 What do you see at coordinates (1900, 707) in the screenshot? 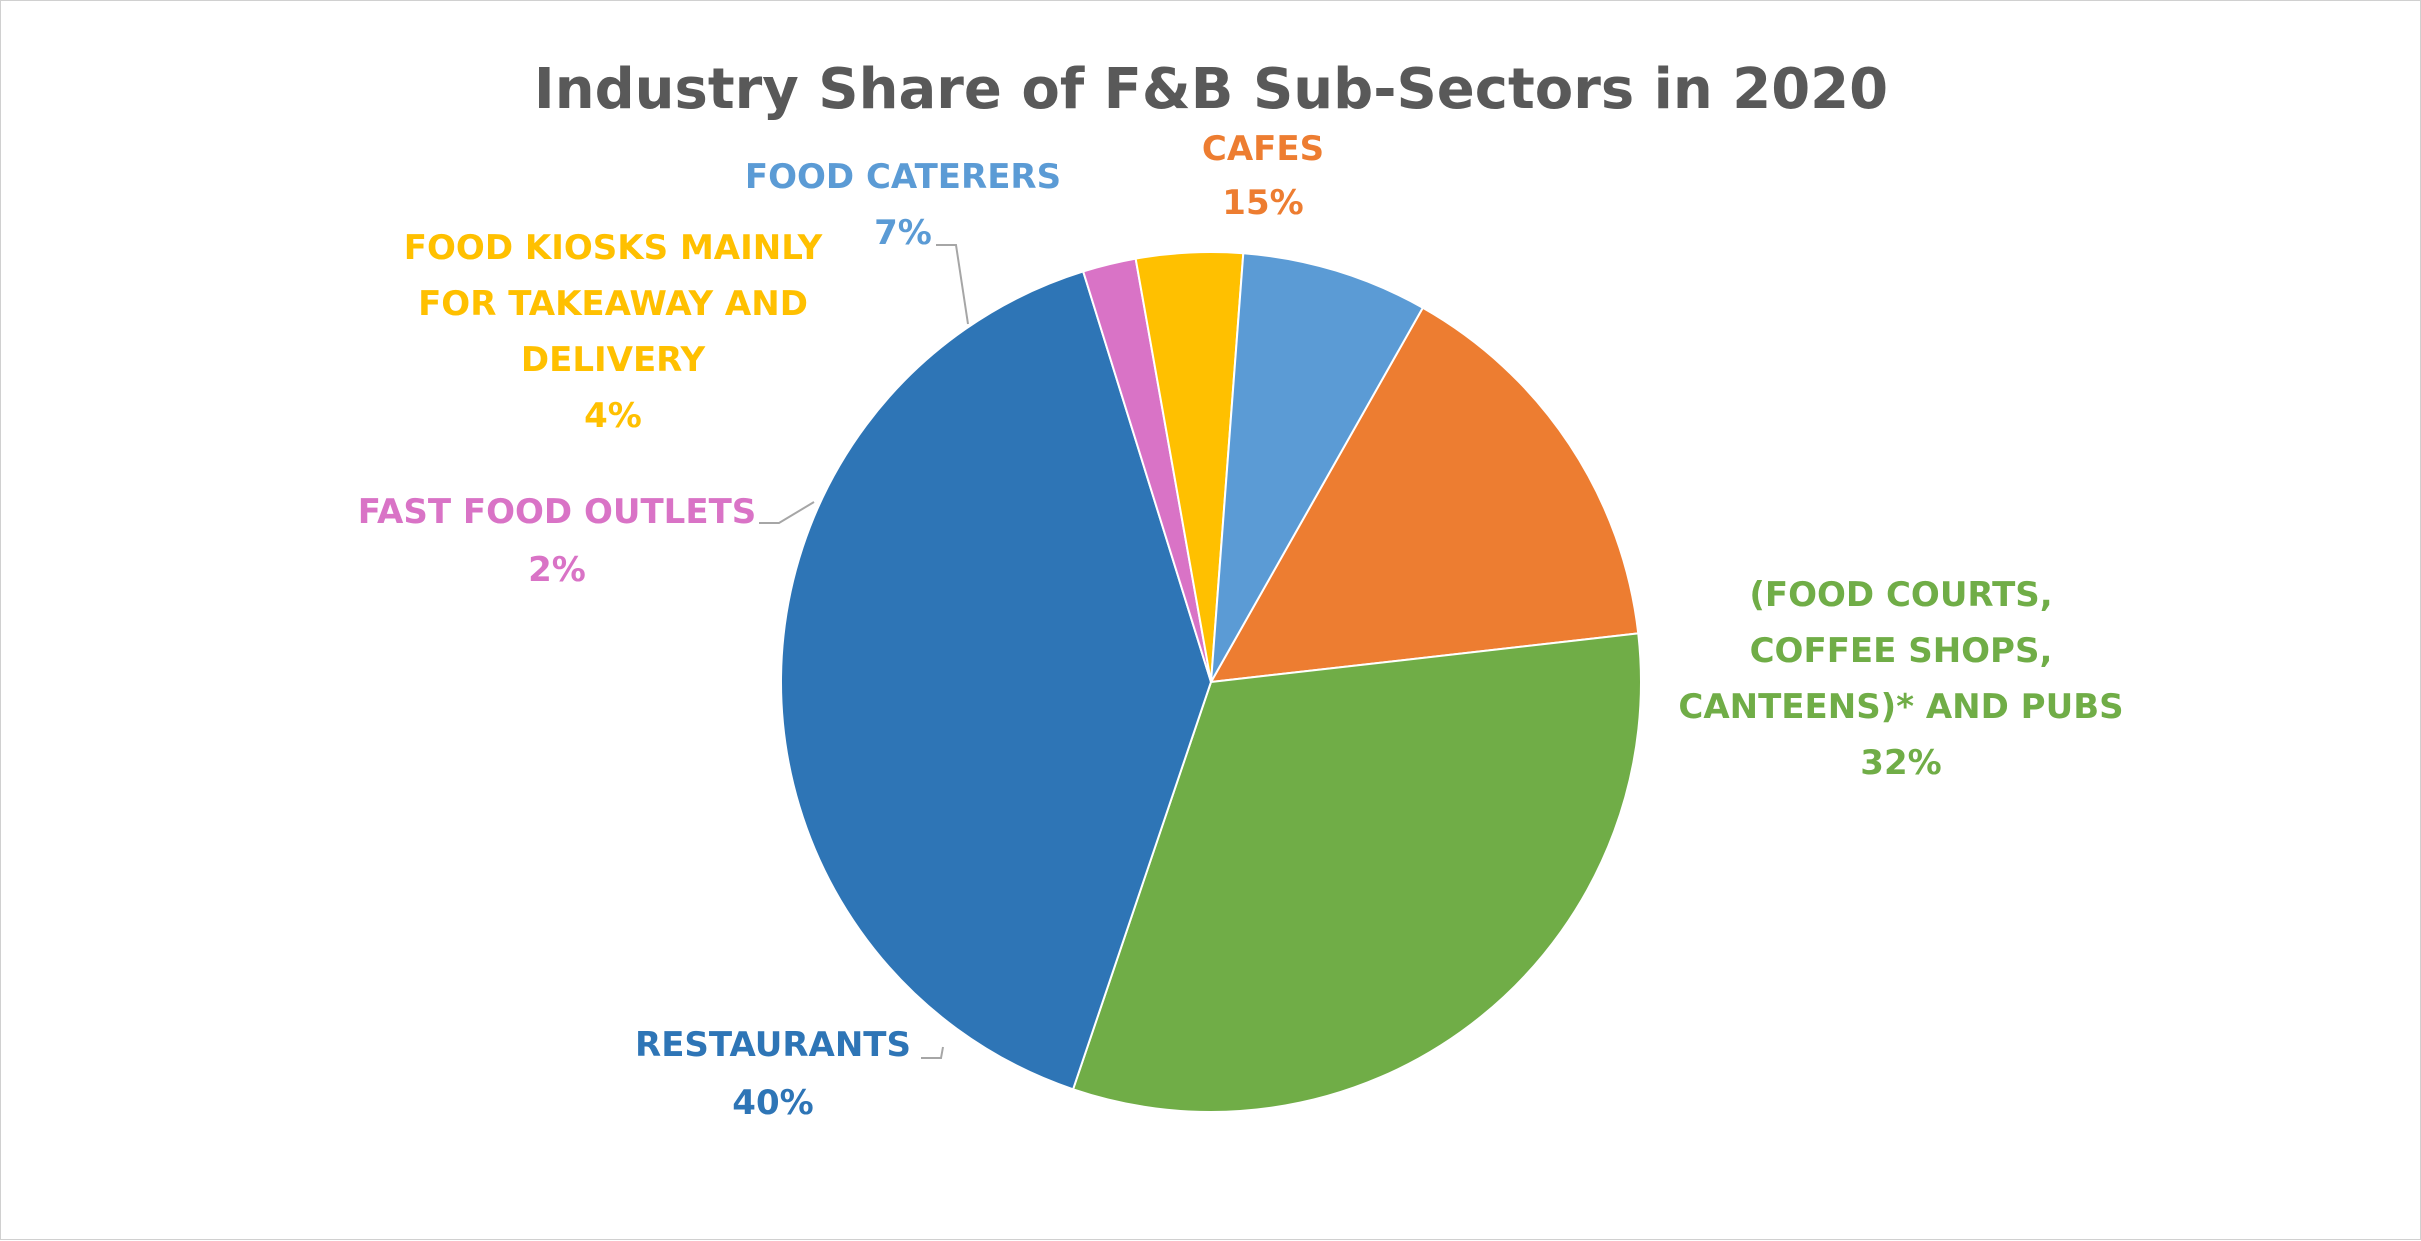
I see `slice-label-food-courts-coffee-shops-canteens-and-pubs-line-3: CANTEENS)* AND PUBS` at bounding box center [1900, 707].